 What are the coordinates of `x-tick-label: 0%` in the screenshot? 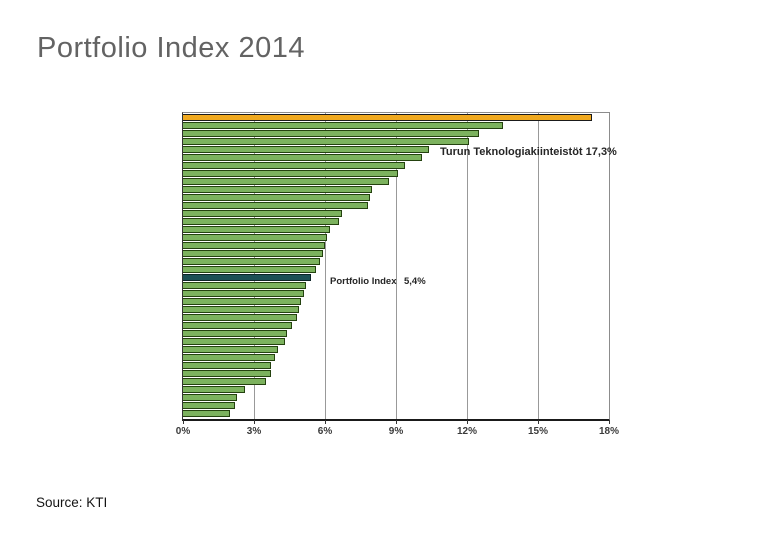 It's located at (183, 431).